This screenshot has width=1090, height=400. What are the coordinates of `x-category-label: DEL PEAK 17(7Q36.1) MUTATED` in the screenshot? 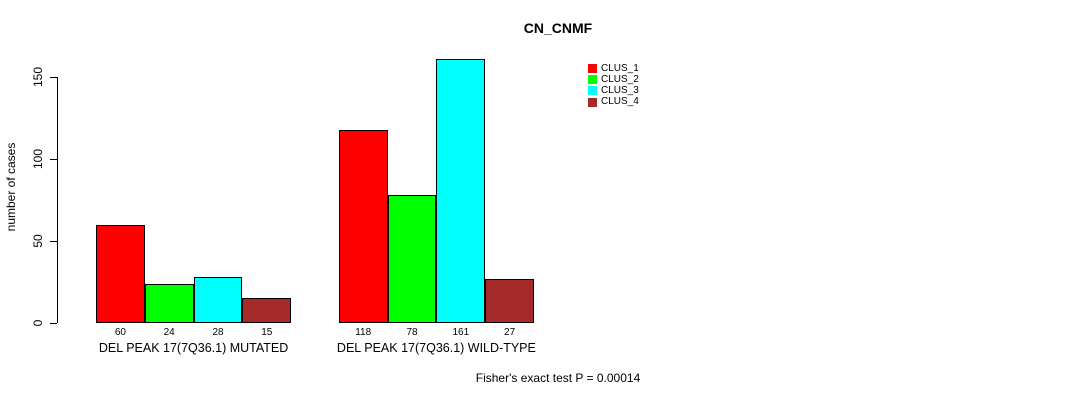 It's located at (193, 348).